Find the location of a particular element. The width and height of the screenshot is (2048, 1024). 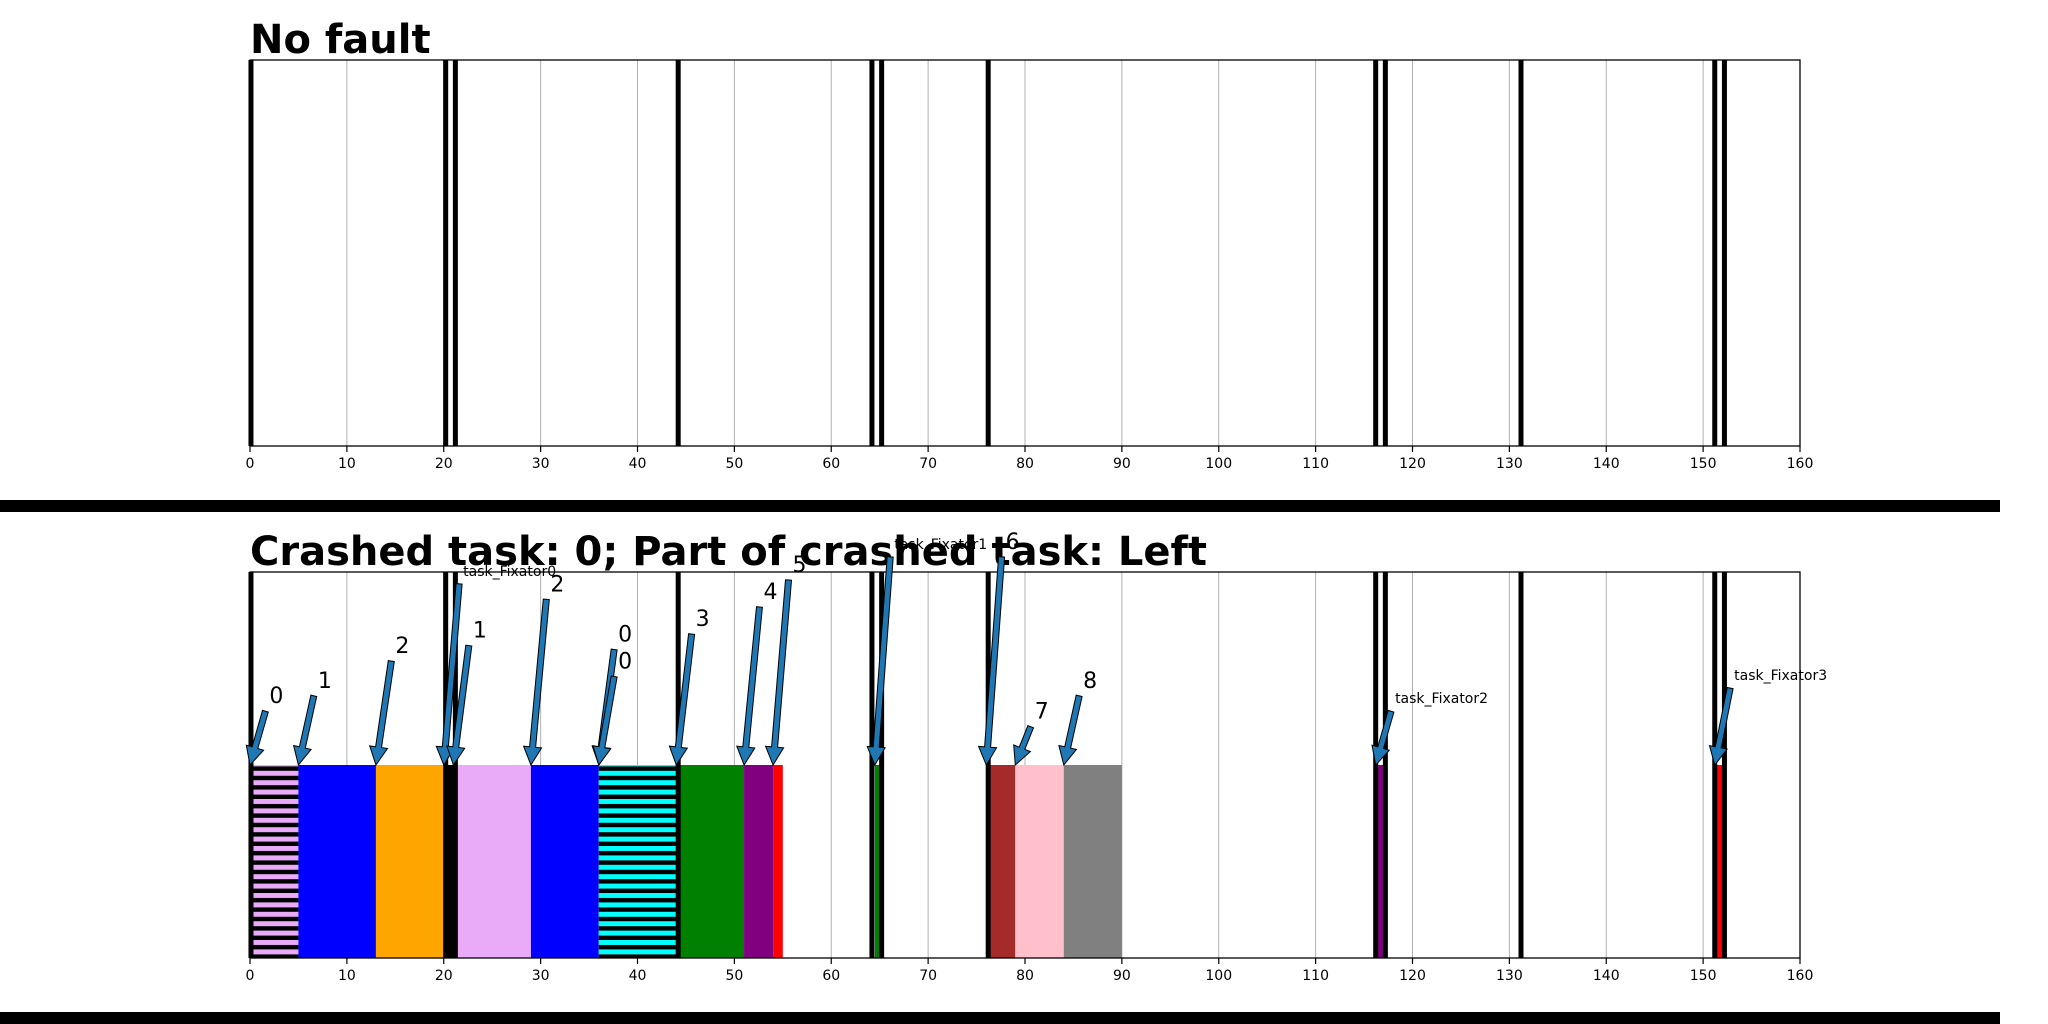

panel-title: No fault is located at coordinates (340, 40).